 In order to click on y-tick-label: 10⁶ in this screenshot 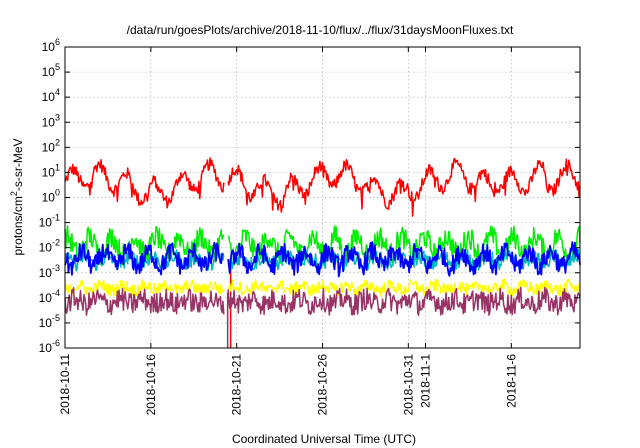, I will do `click(51, 45)`.